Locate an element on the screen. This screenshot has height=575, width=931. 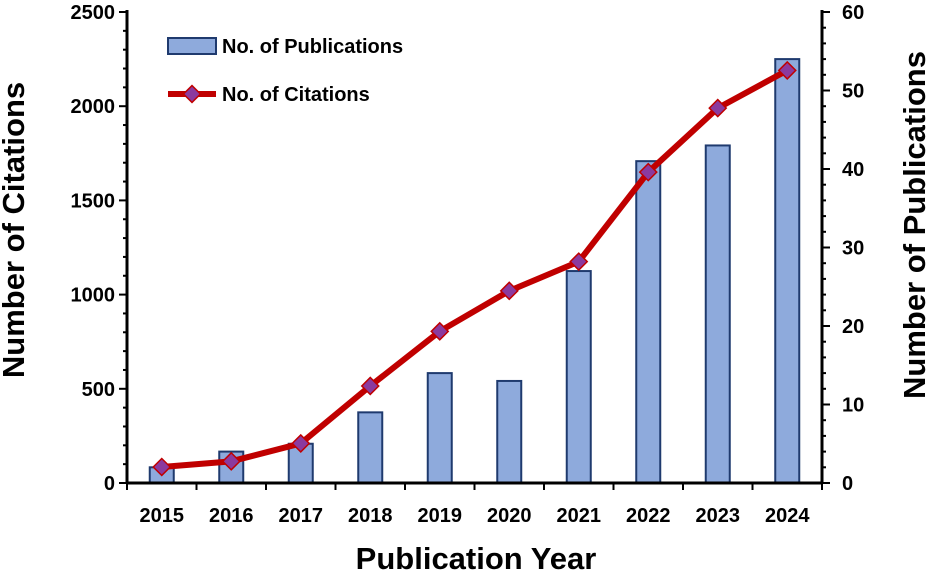
x-axis-title: Publication Year is located at coordinates (476, 558).